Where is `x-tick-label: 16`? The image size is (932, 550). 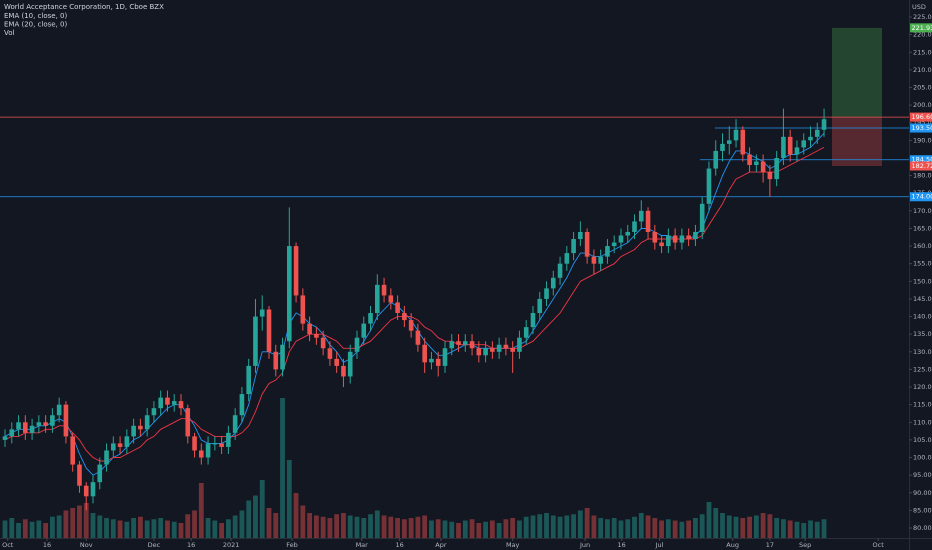
x-tick-label: 16 is located at coordinates (47, 545).